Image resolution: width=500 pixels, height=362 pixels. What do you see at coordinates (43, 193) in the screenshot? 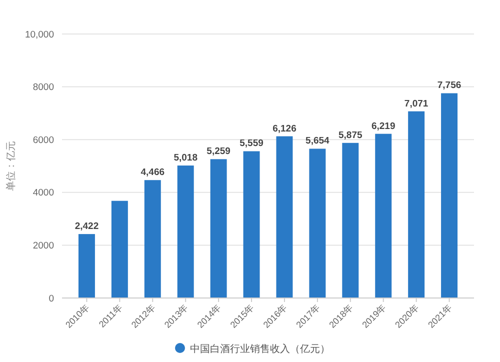
I see `y-tick-label: 4000` at bounding box center [43, 193].